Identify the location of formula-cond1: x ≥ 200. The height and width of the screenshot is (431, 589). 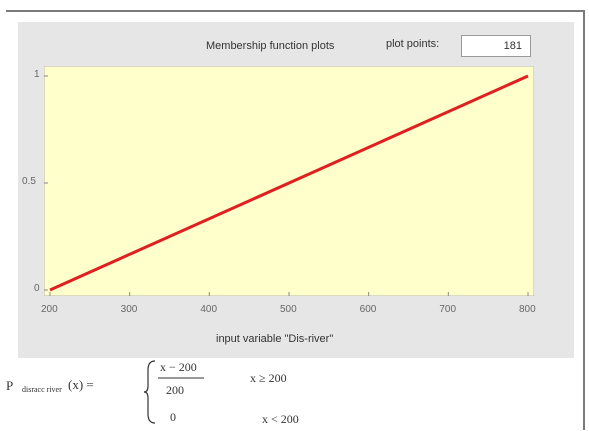
(268, 378).